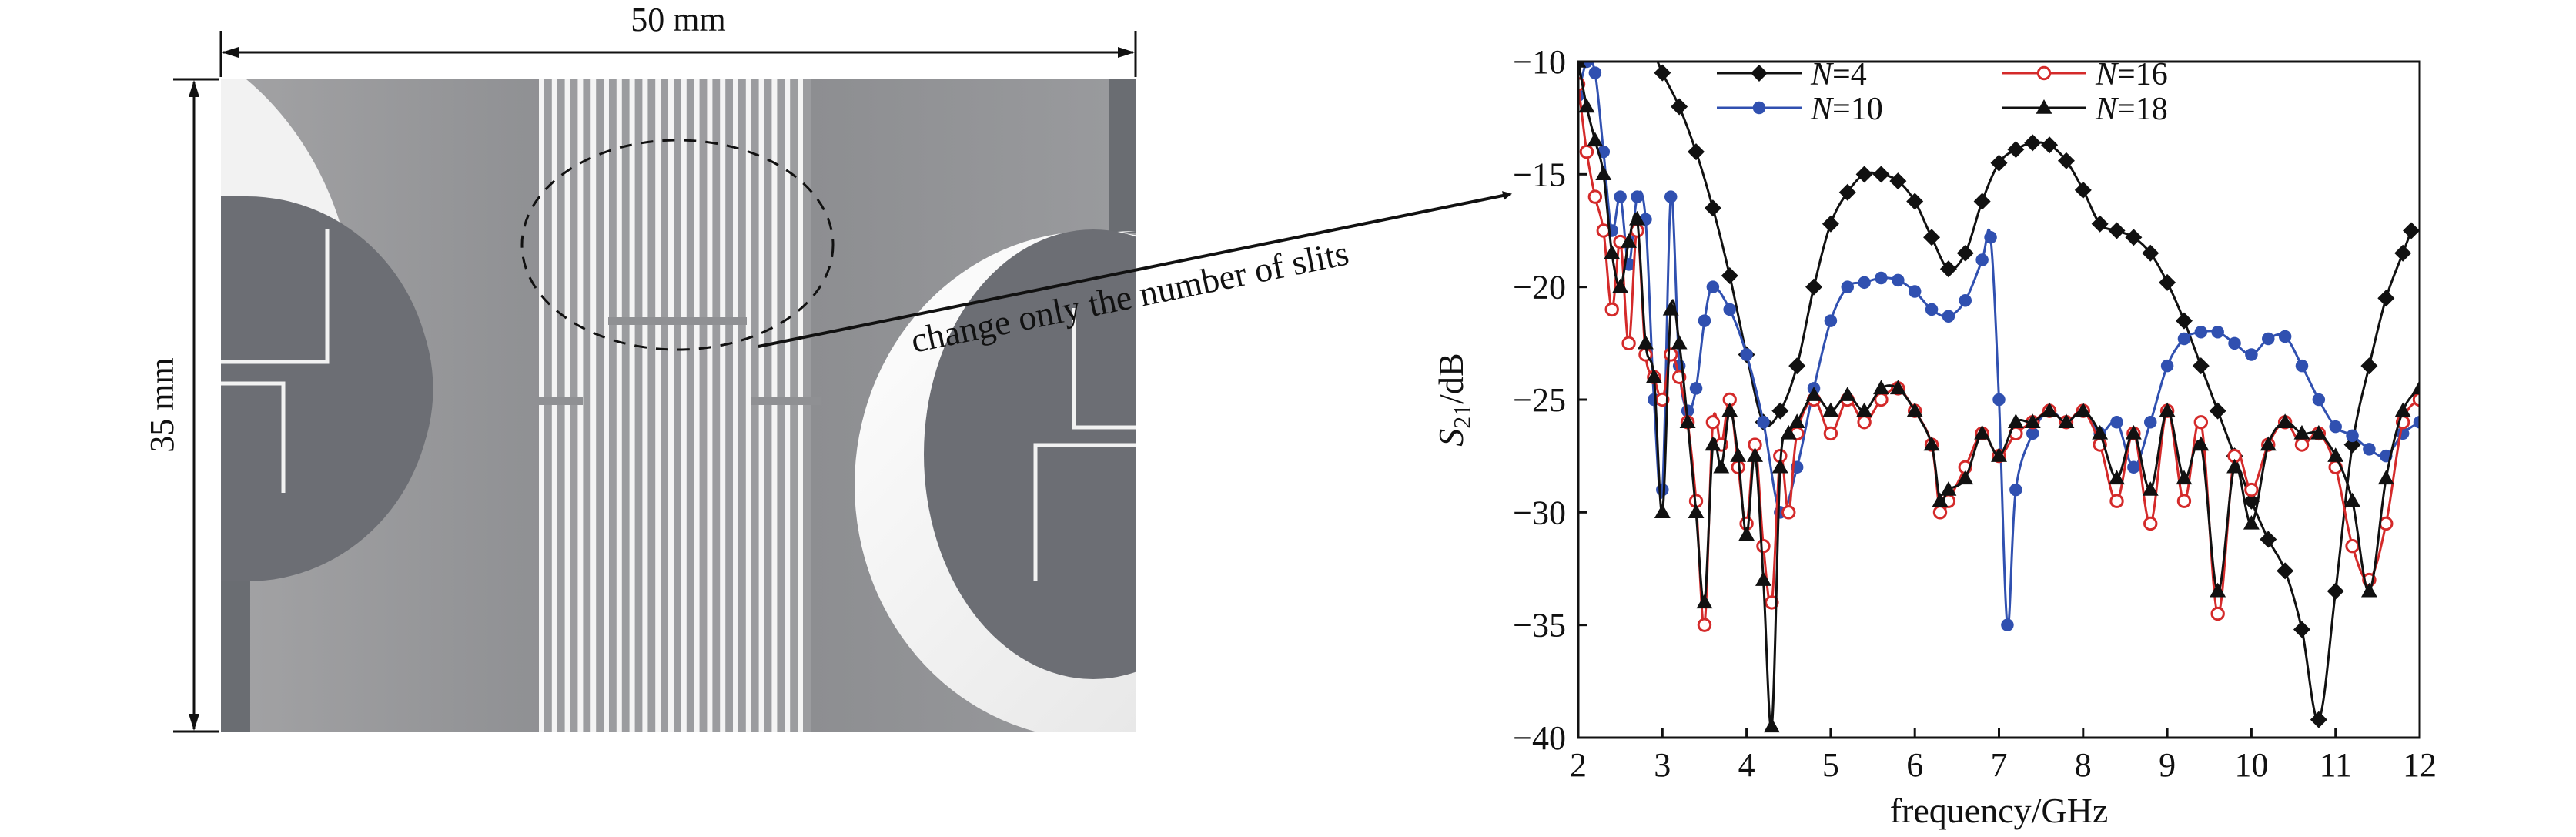  I want to click on x-tick-label: 7, so click(2000, 765).